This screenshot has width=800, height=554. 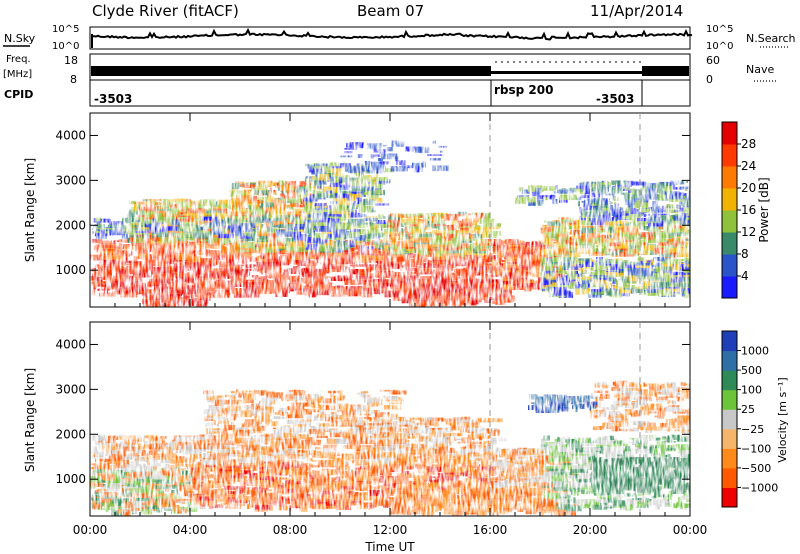 What do you see at coordinates (709, 79) in the screenshot?
I see `nave-tick-low: 0` at bounding box center [709, 79].